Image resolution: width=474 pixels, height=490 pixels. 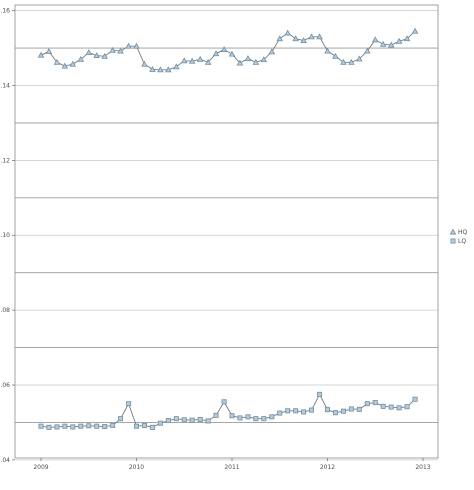 What do you see at coordinates (5, 85) in the screenshot?
I see `y-tick-label: 0.14` at bounding box center [5, 85].